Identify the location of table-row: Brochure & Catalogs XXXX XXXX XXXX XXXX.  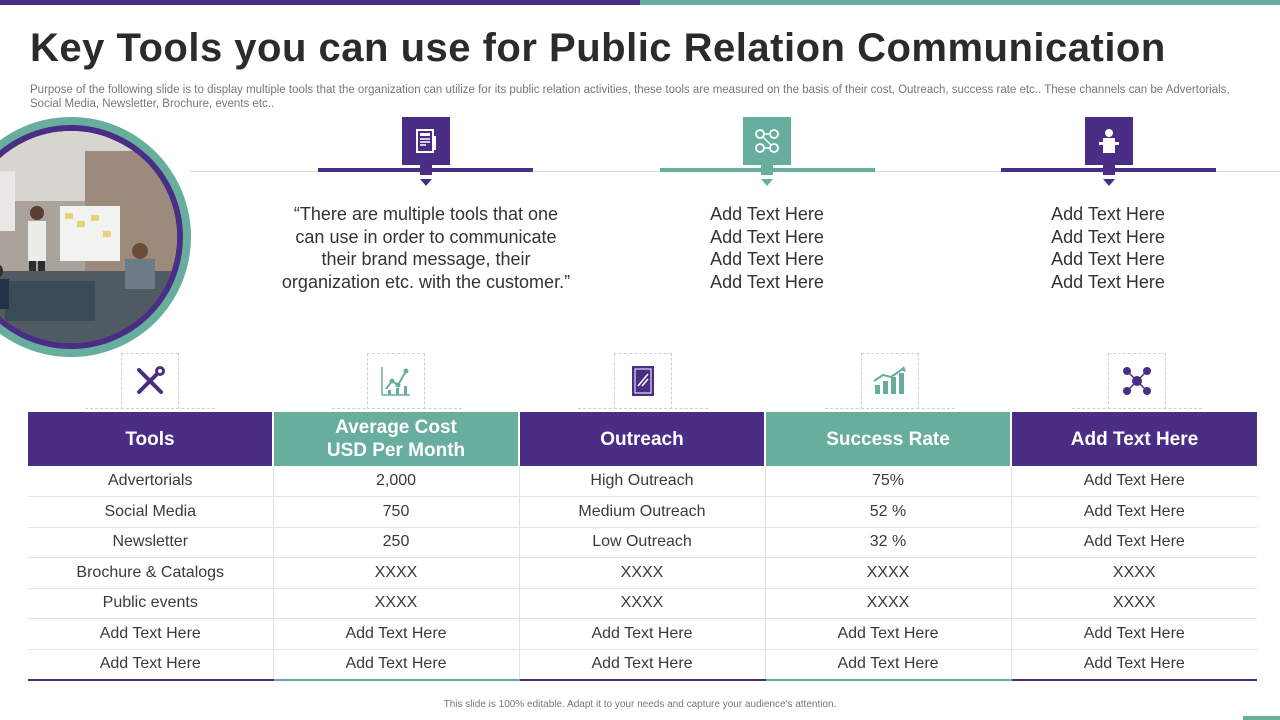
(642, 573).